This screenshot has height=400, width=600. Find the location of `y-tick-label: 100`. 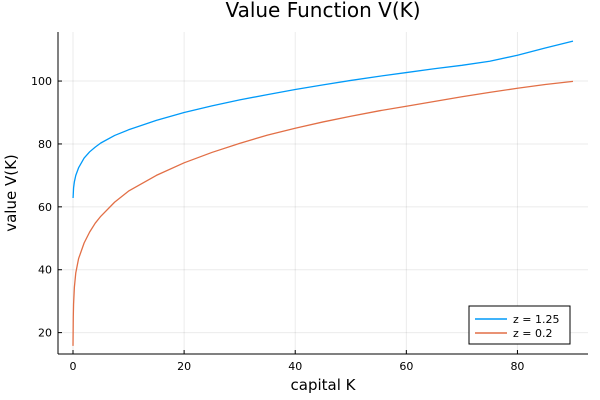

y-tick-label: 100 is located at coordinates (41, 81).